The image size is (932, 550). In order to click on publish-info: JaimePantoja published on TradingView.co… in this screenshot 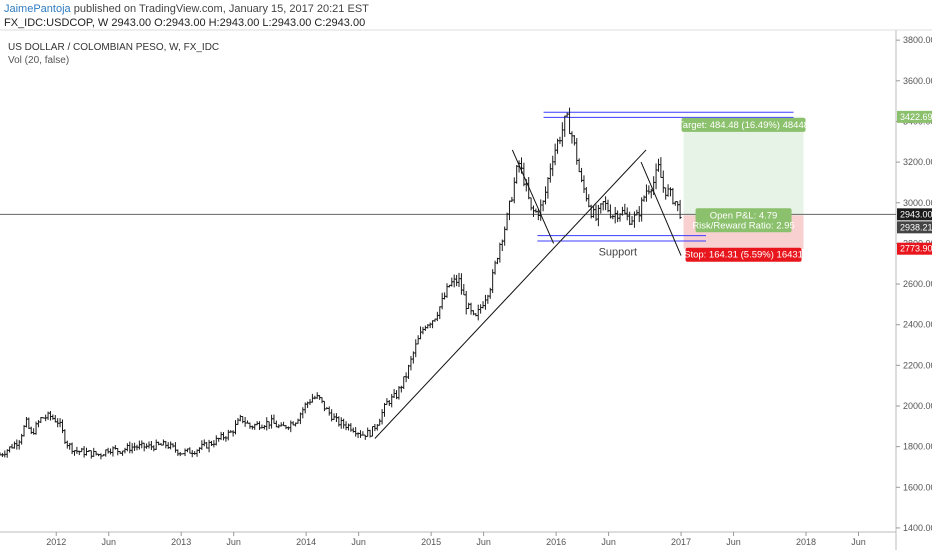, I will do `click(186, 9)`.